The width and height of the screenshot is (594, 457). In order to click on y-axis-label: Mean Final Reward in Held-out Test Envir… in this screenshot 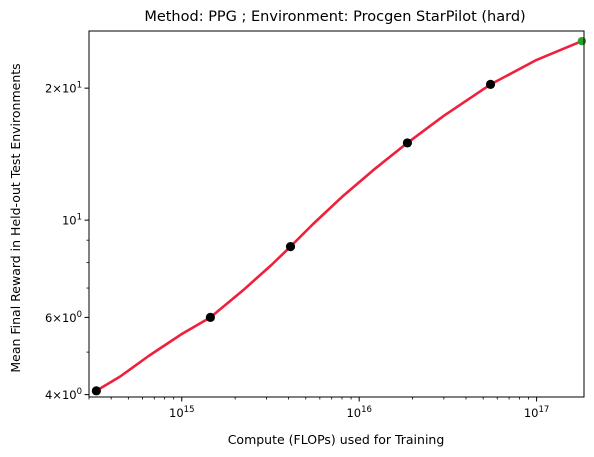, I will do `click(15, 217)`.